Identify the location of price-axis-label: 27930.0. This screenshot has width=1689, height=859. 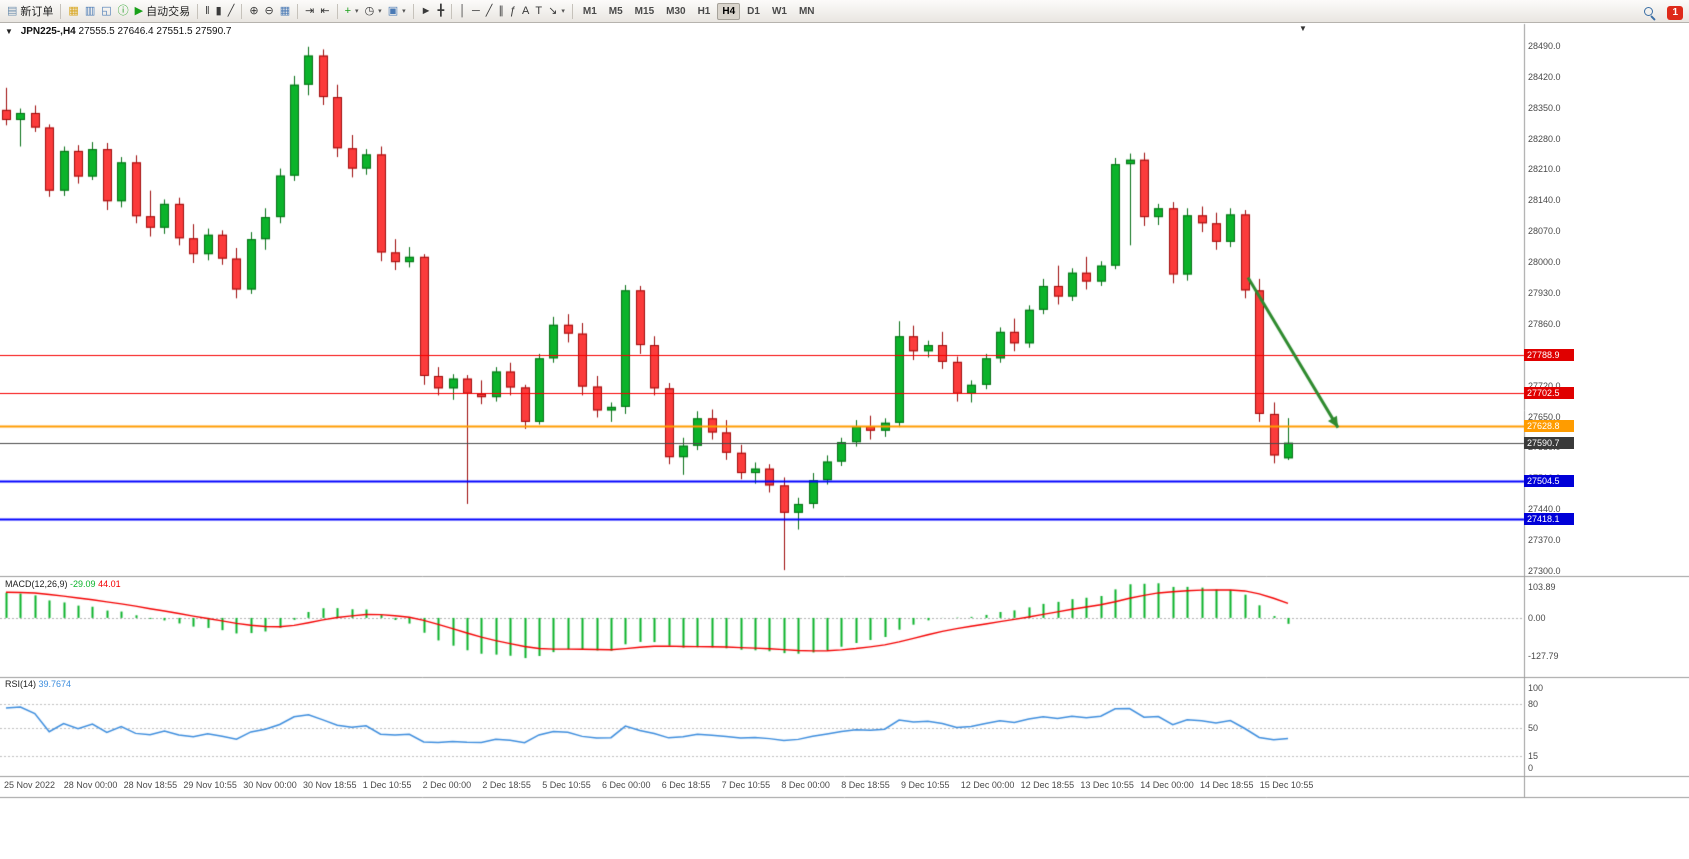
(1544, 293).